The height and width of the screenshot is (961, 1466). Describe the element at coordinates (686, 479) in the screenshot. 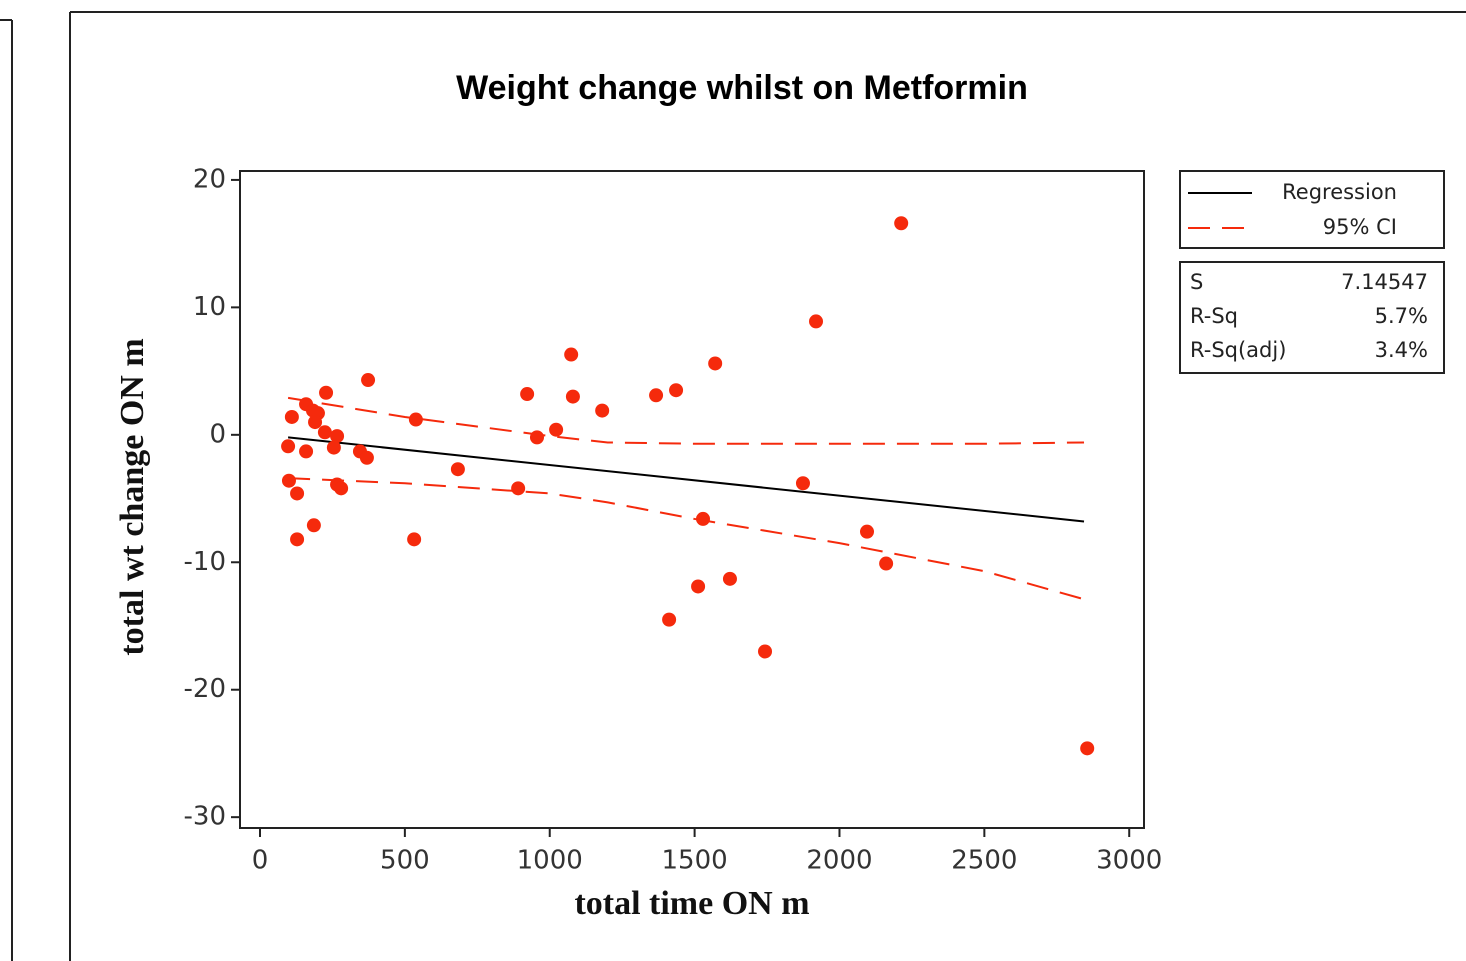

I see `regression-line` at that location.